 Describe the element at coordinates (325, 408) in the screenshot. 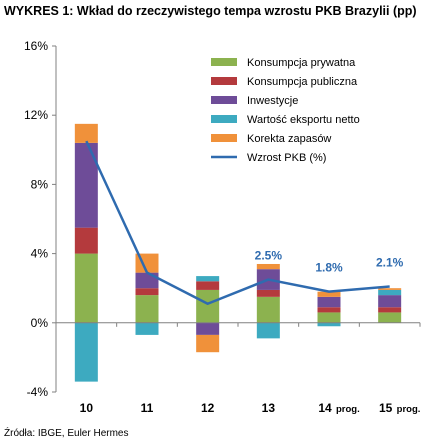

I see `x-tick-label: 14` at that location.